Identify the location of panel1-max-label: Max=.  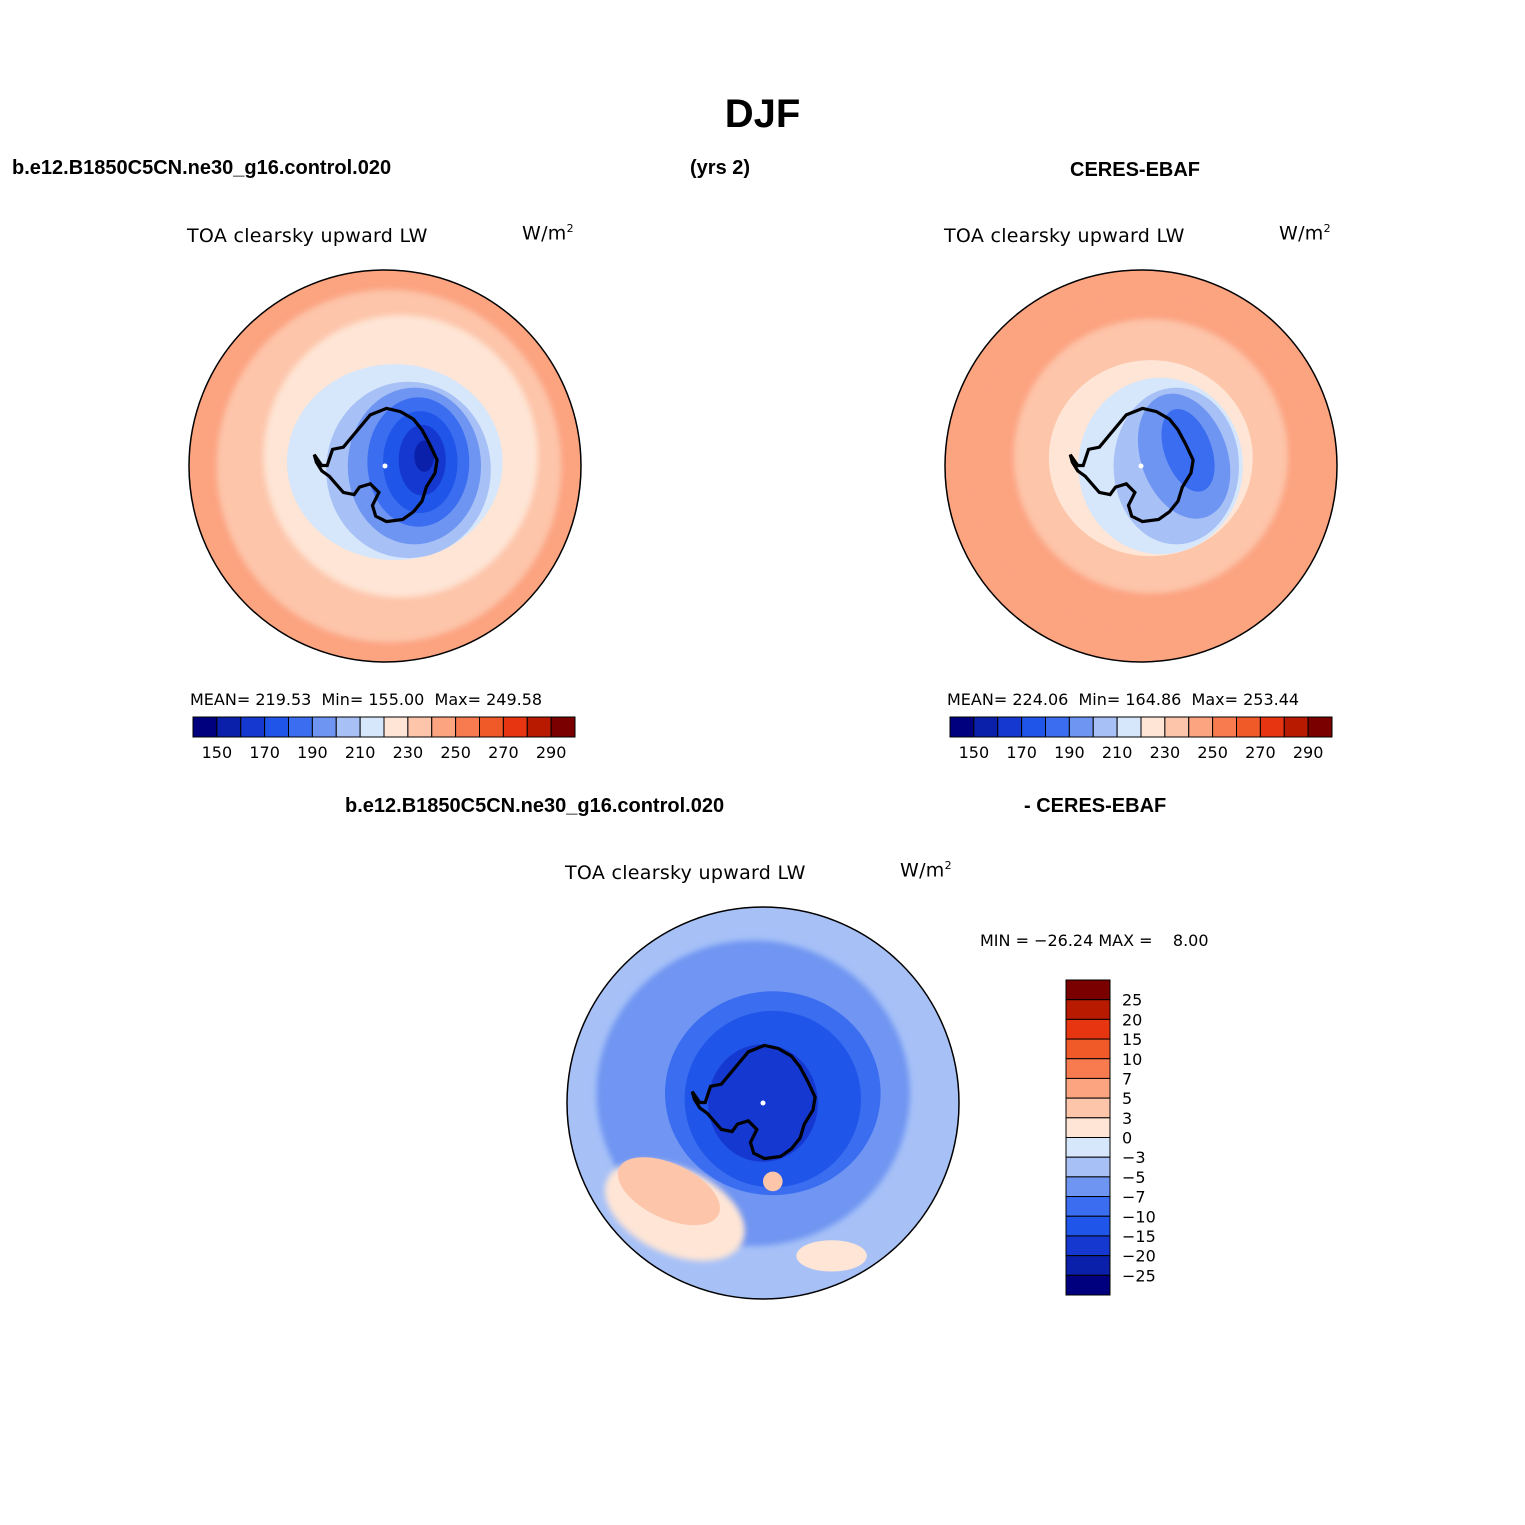
(458, 699).